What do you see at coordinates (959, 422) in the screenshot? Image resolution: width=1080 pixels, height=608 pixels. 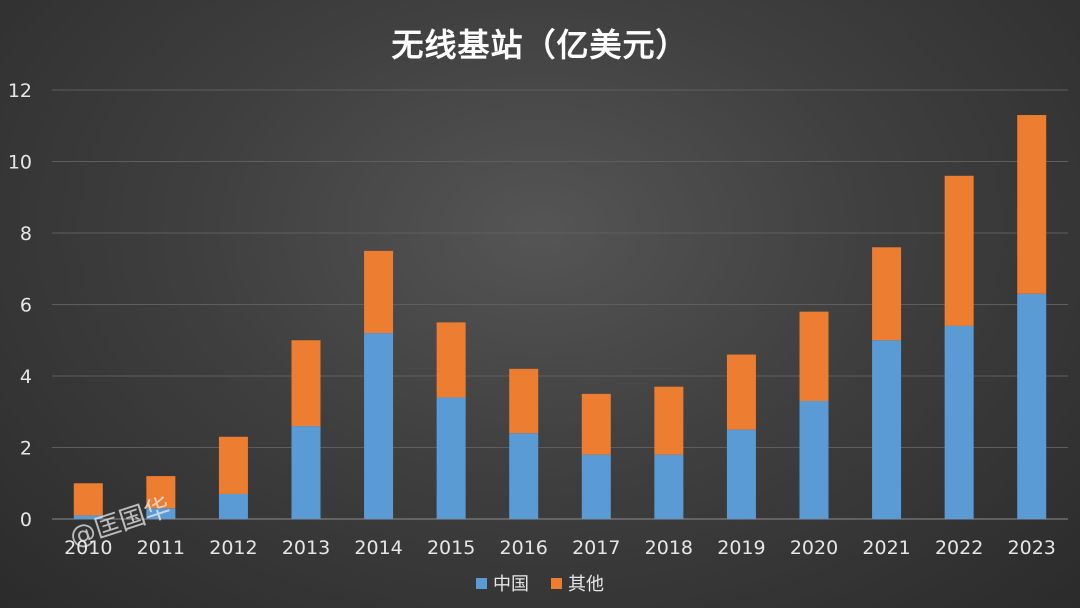 I see `bar-china-2022` at bounding box center [959, 422].